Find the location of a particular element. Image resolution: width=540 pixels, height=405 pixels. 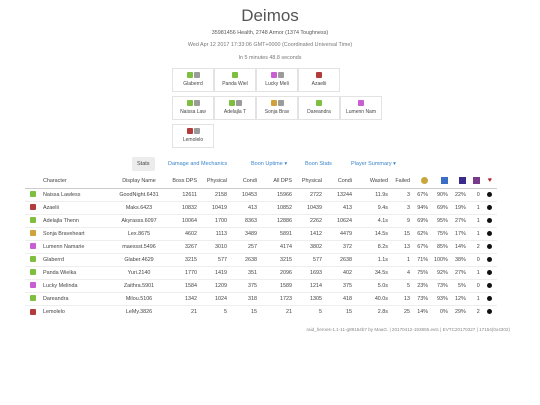

boss-dps-cell: 3215 is located at coordinates (184, 259).